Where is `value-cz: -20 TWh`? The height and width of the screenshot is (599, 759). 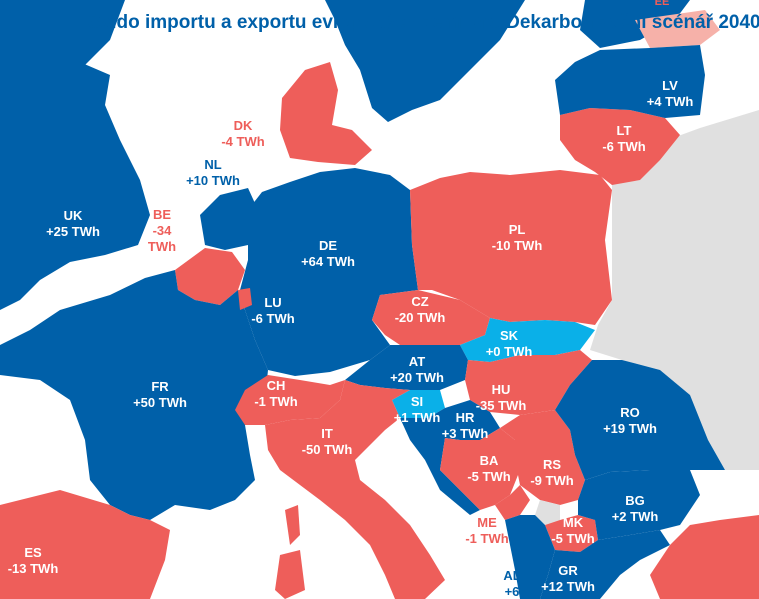 value-cz: -20 TWh is located at coordinates (420, 317).